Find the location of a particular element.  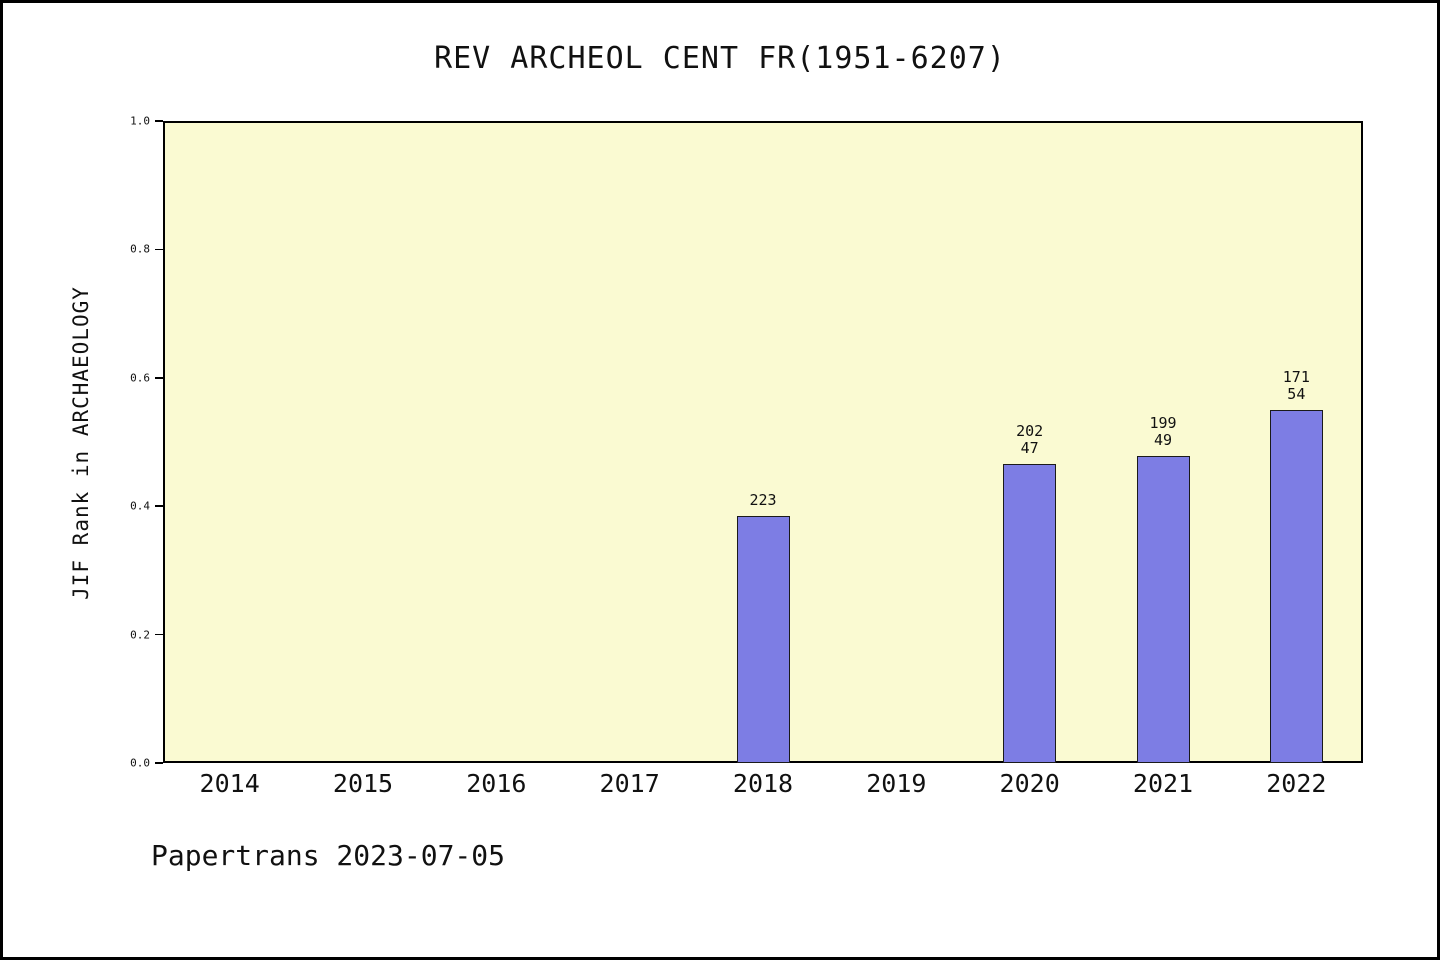

bar-value-label: 223 is located at coordinates (763, 499).